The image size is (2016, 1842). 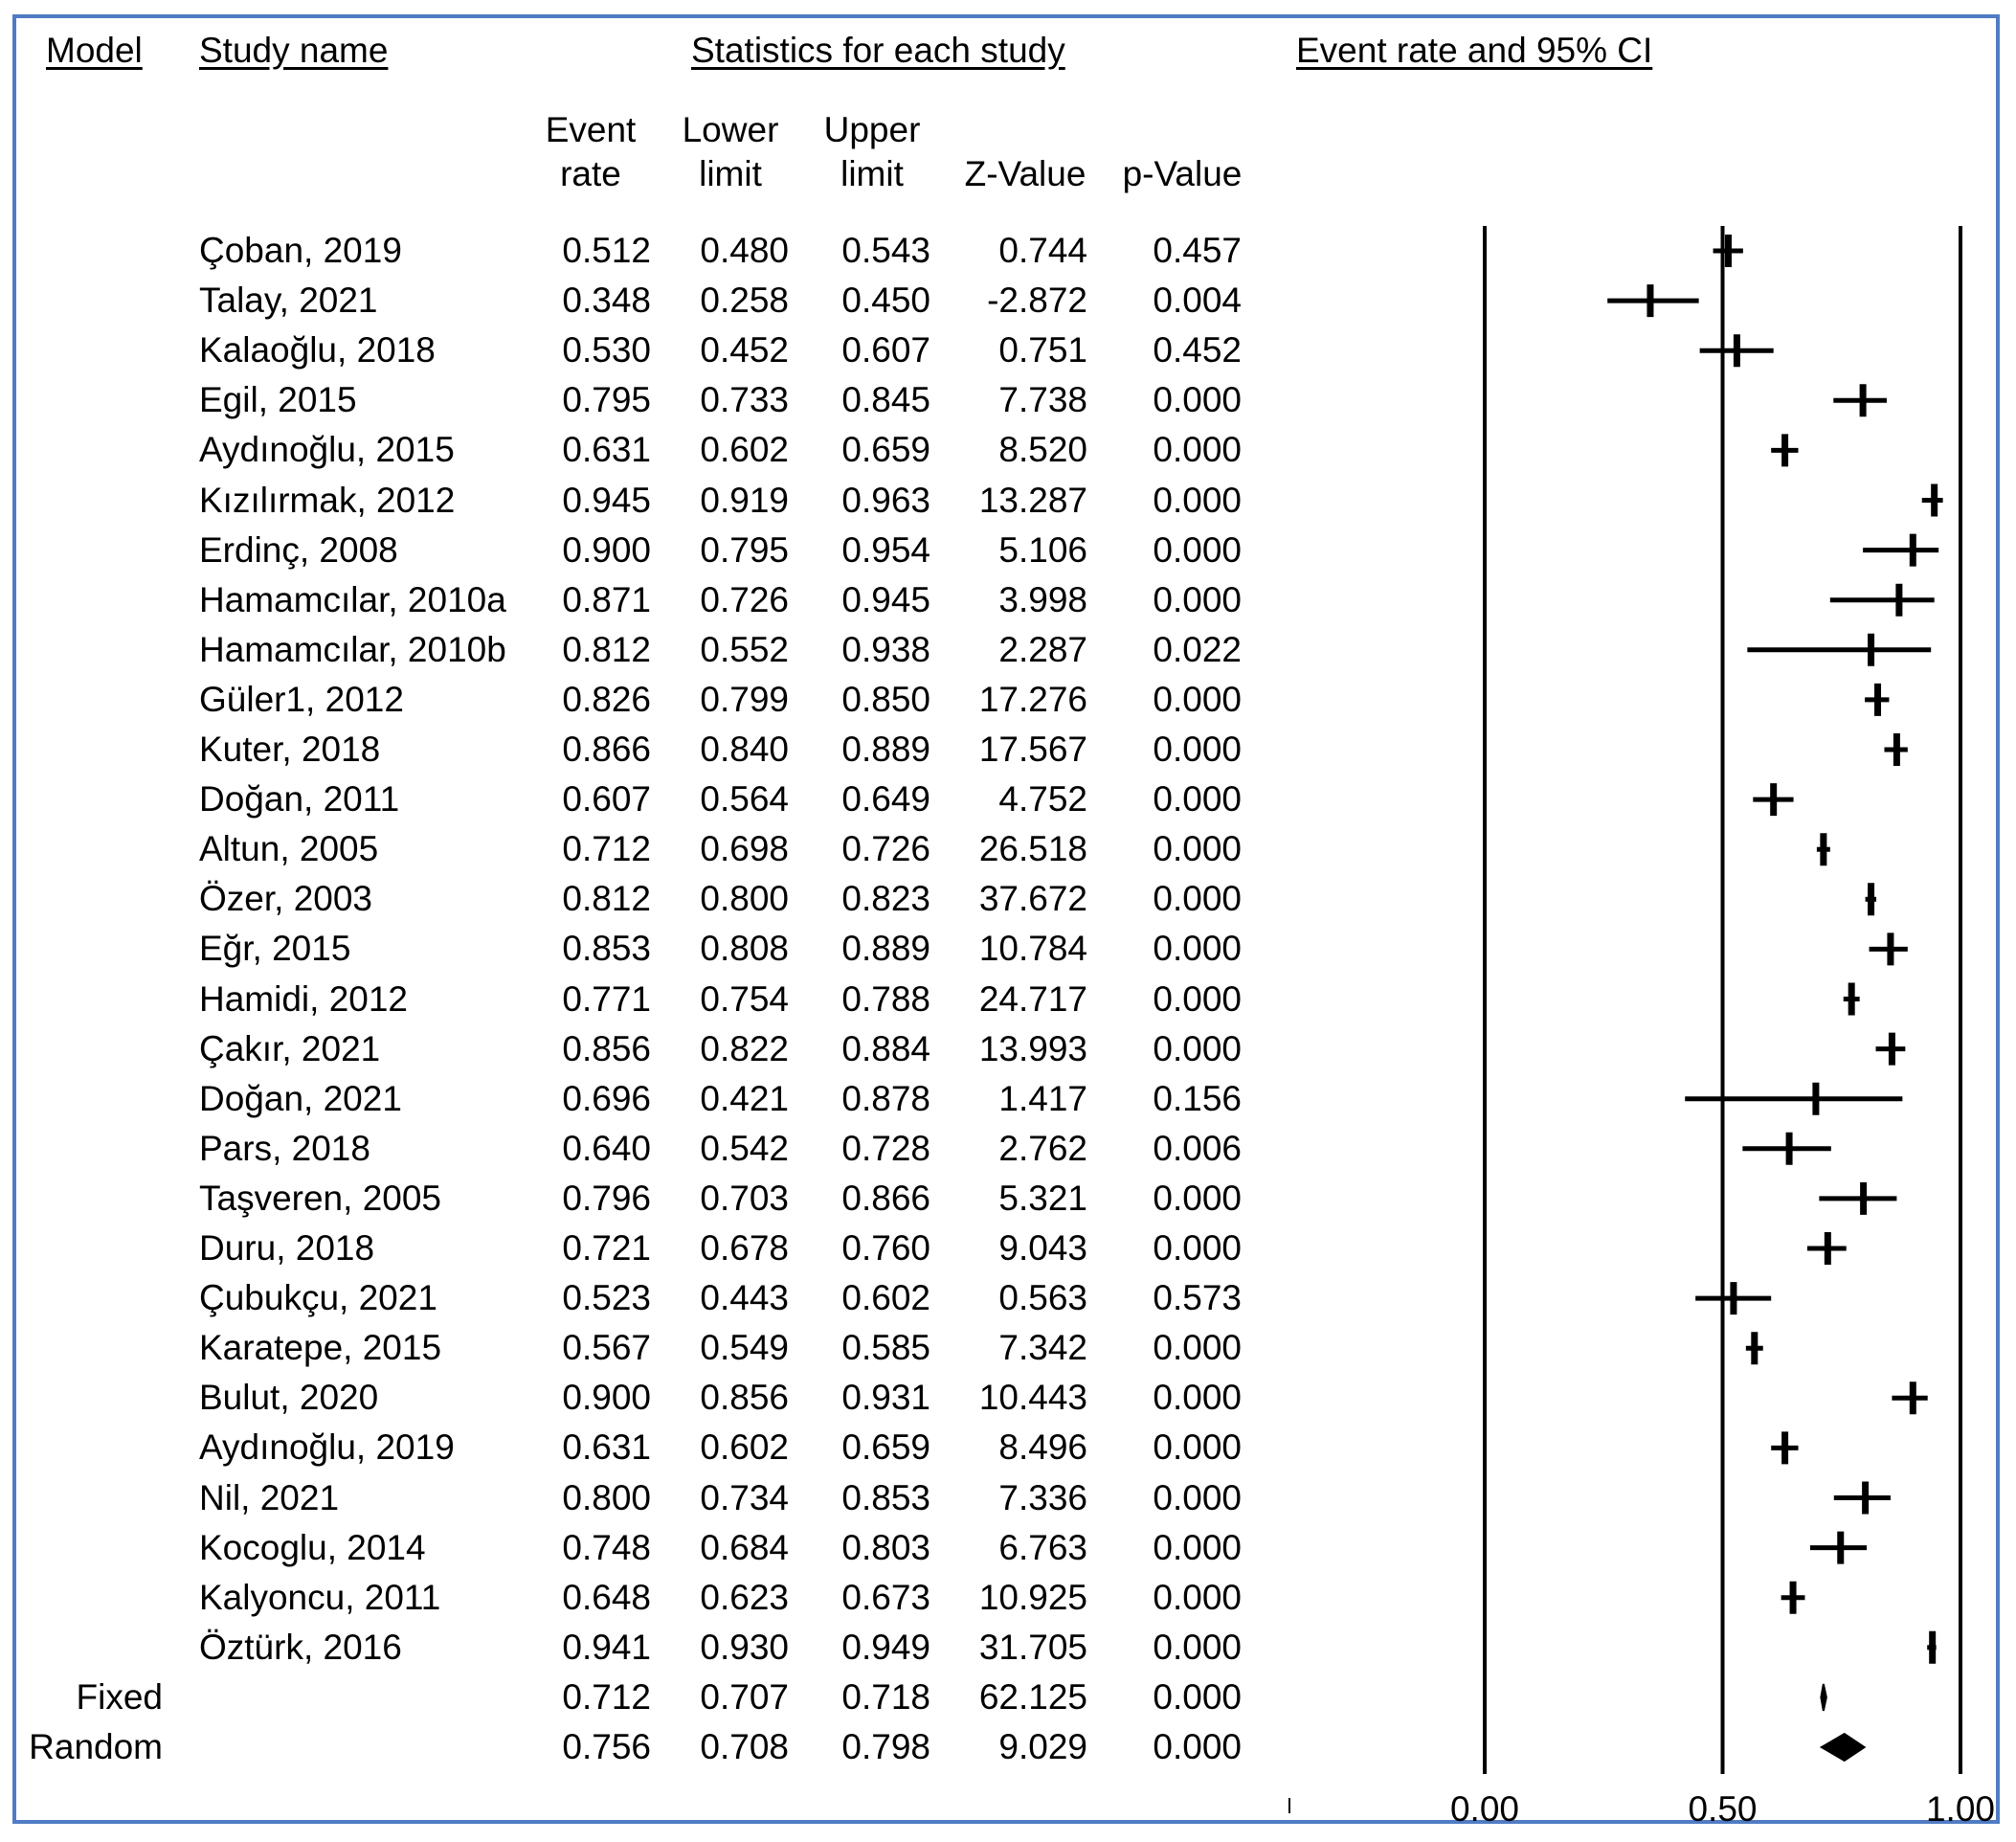 What do you see at coordinates (1032, 999) in the screenshot?
I see `cell-z: 24.717` at bounding box center [1032, 999].